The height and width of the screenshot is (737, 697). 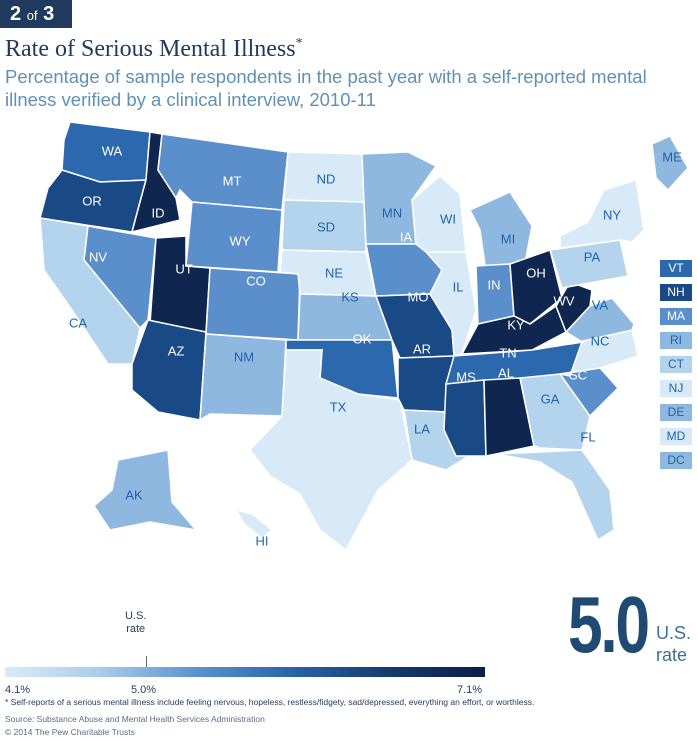 I want to click on state-label-nd: ND, so click(x=326, y=178).